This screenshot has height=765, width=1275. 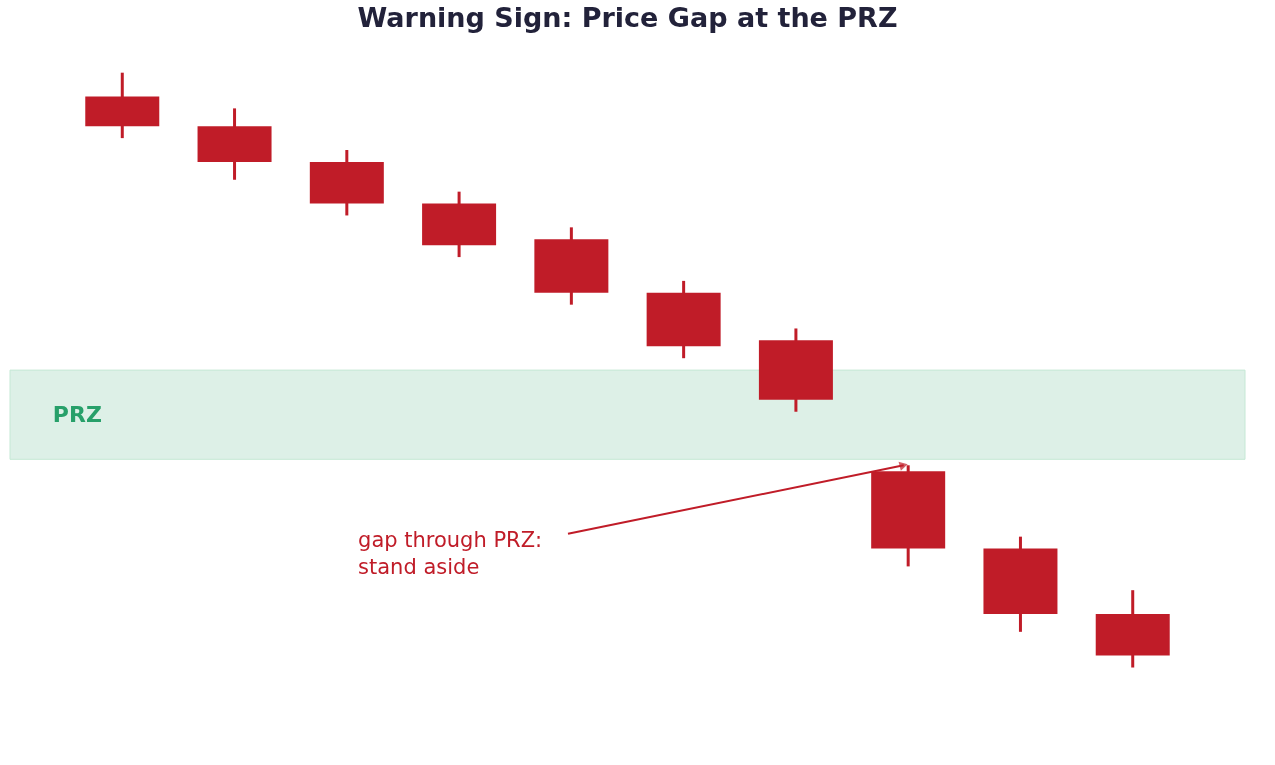 What do you see at coordinates (77, 414) in the screenshot?
I see `band-label: PRZ` at bounding box center [77, 414].